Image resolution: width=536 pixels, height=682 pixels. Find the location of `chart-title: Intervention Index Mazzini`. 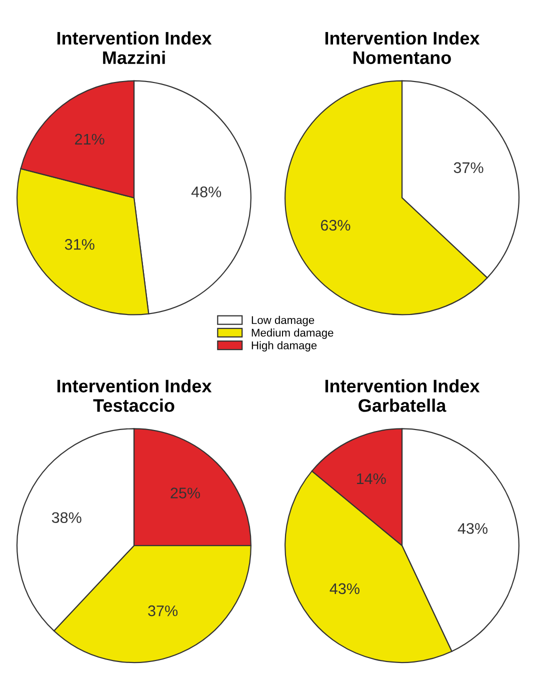

chart-title: Intervention Index Mazzini is located at coordinates (134, 47).